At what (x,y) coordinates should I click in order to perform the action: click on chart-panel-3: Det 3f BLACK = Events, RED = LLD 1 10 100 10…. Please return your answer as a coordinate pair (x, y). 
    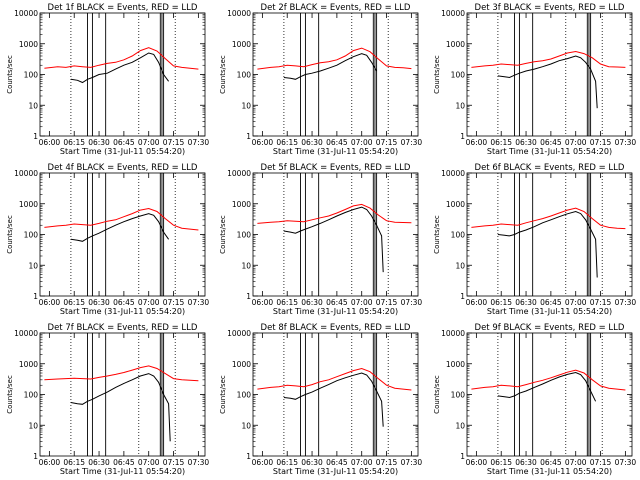
    Looking at the image, I should click on (534, 79).